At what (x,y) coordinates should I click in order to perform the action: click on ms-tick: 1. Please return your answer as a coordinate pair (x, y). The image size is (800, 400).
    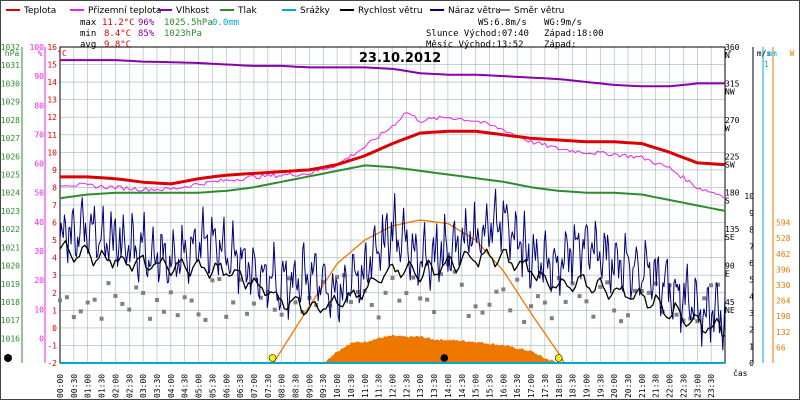
    Looking at the image, I should click on (751, 346).